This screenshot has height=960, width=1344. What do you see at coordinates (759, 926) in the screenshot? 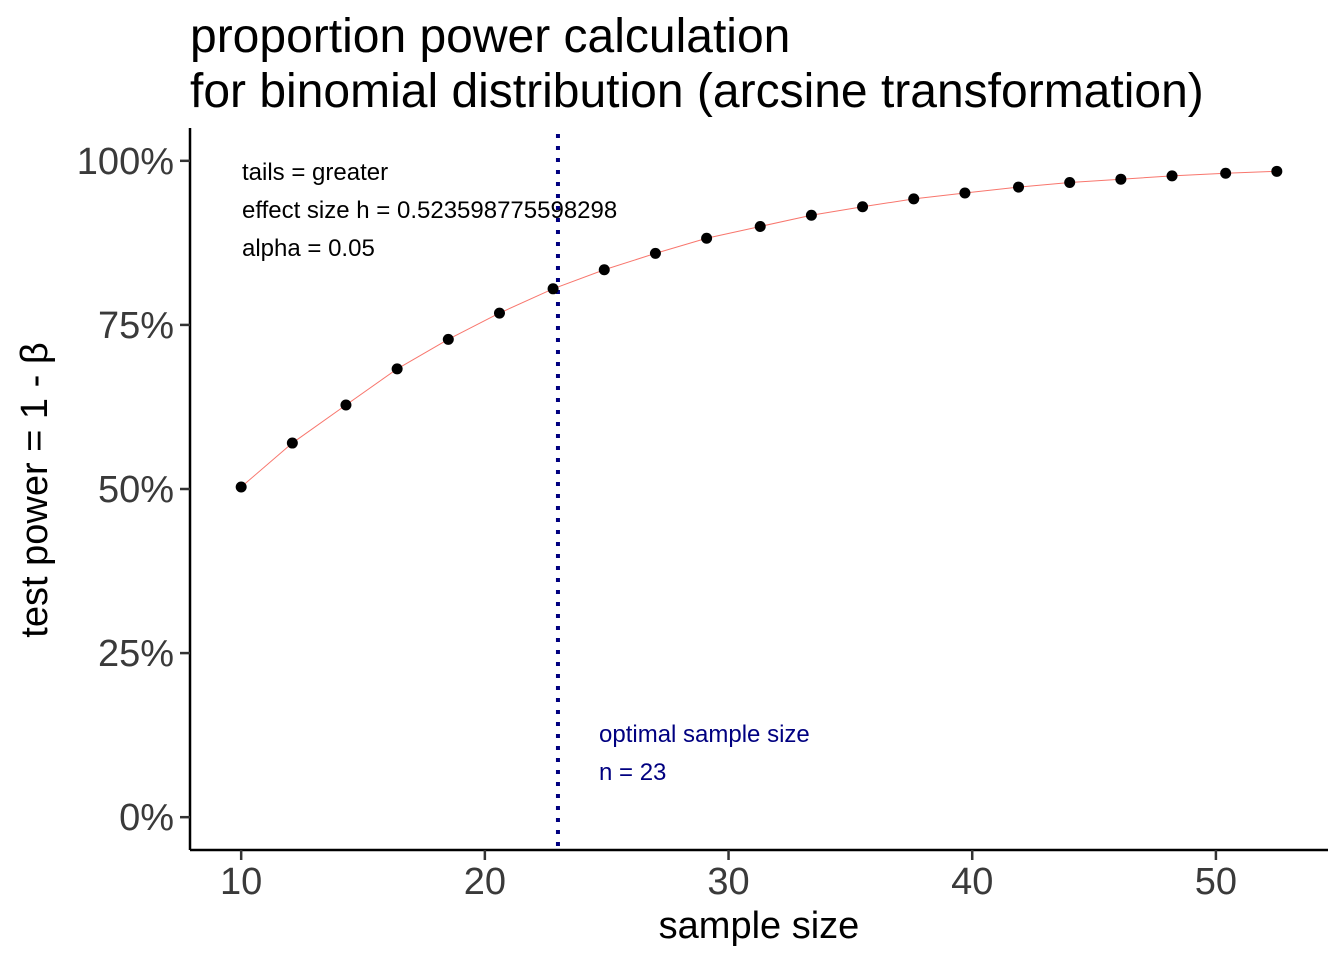
I see `x-axis-label: sample size` at bounding box center [759, 926].